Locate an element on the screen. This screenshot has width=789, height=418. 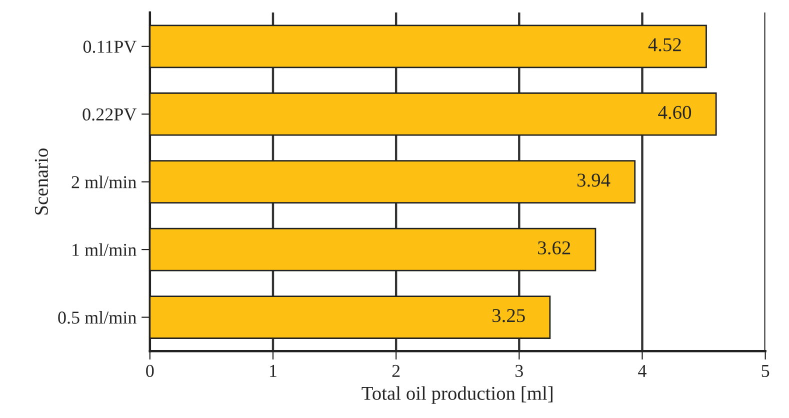
x-tick-label: 1 is located at coordinates (273, 370).